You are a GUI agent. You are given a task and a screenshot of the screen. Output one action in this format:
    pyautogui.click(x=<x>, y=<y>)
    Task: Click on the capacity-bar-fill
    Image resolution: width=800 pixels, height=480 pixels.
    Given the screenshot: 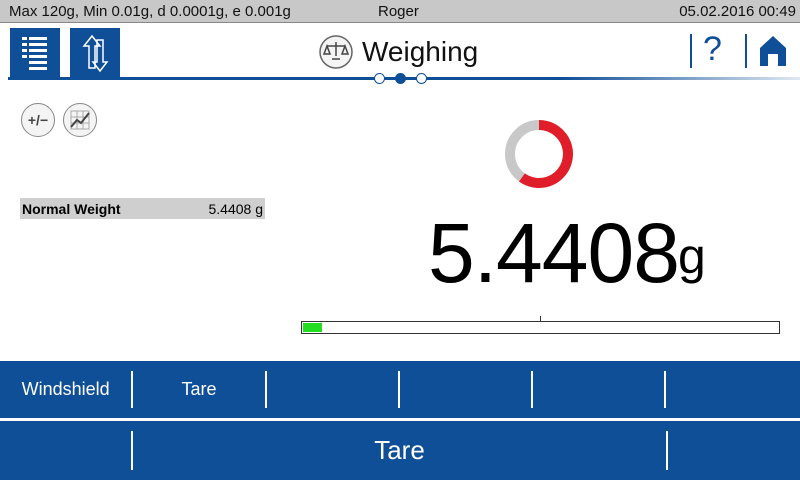 What is the action you would take?
    pyautogui.click(x=313, y=327)
    